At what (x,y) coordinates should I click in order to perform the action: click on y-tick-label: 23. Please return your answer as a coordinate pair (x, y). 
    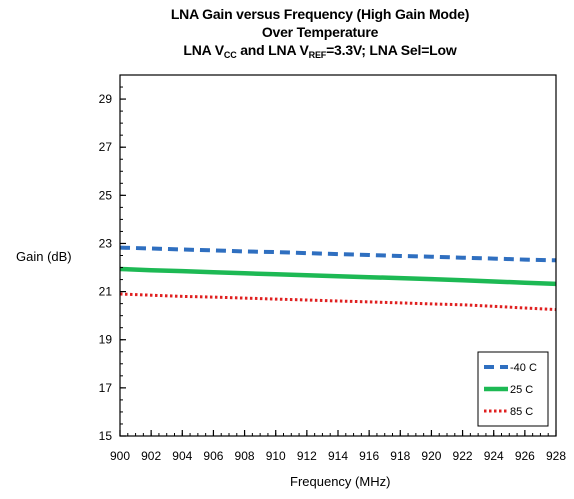
    Looking at the image, I should click on (106, 243).